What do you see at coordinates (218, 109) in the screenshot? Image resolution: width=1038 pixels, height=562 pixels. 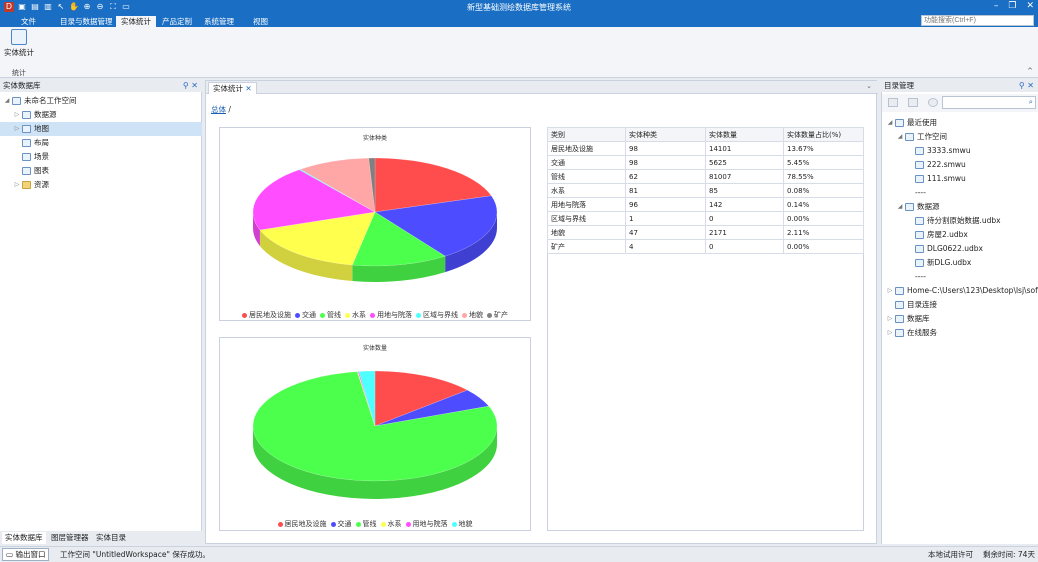 I see `breadcrumb-overall-link: 总体` at bounding box center [218, 109].